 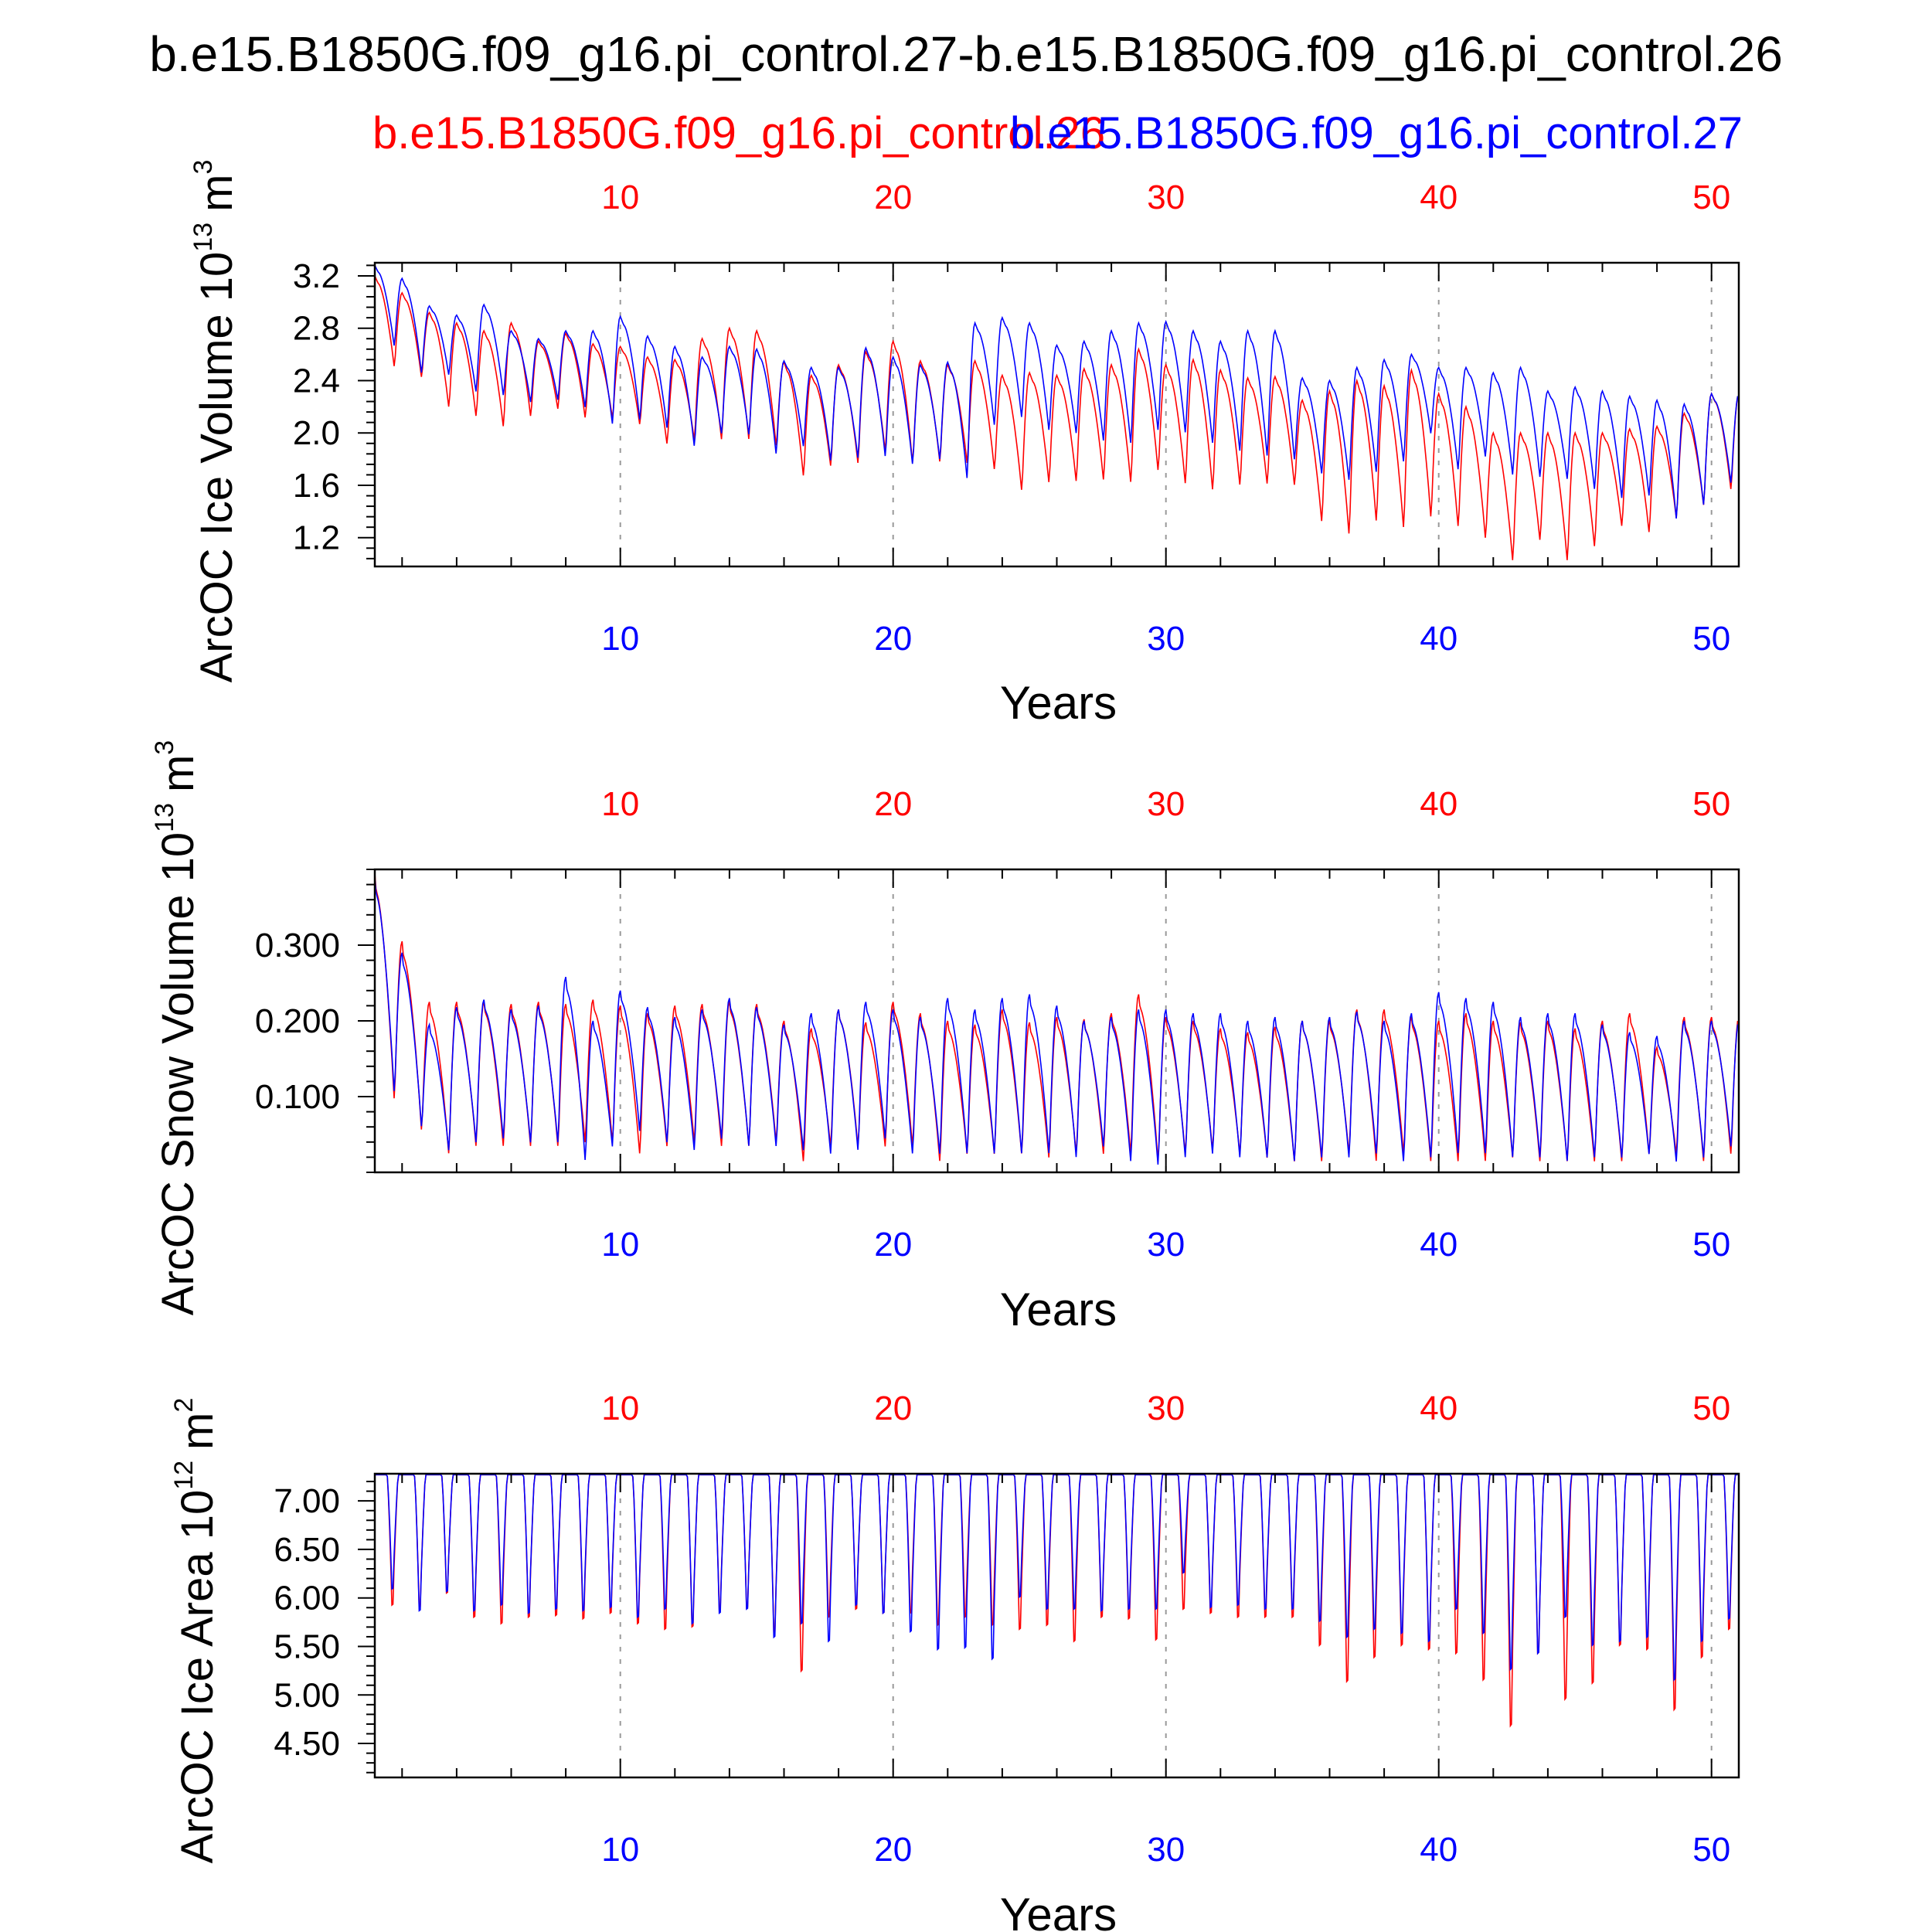 I want to click on y-tick-label: 1.6, so click(x=316, y=486).